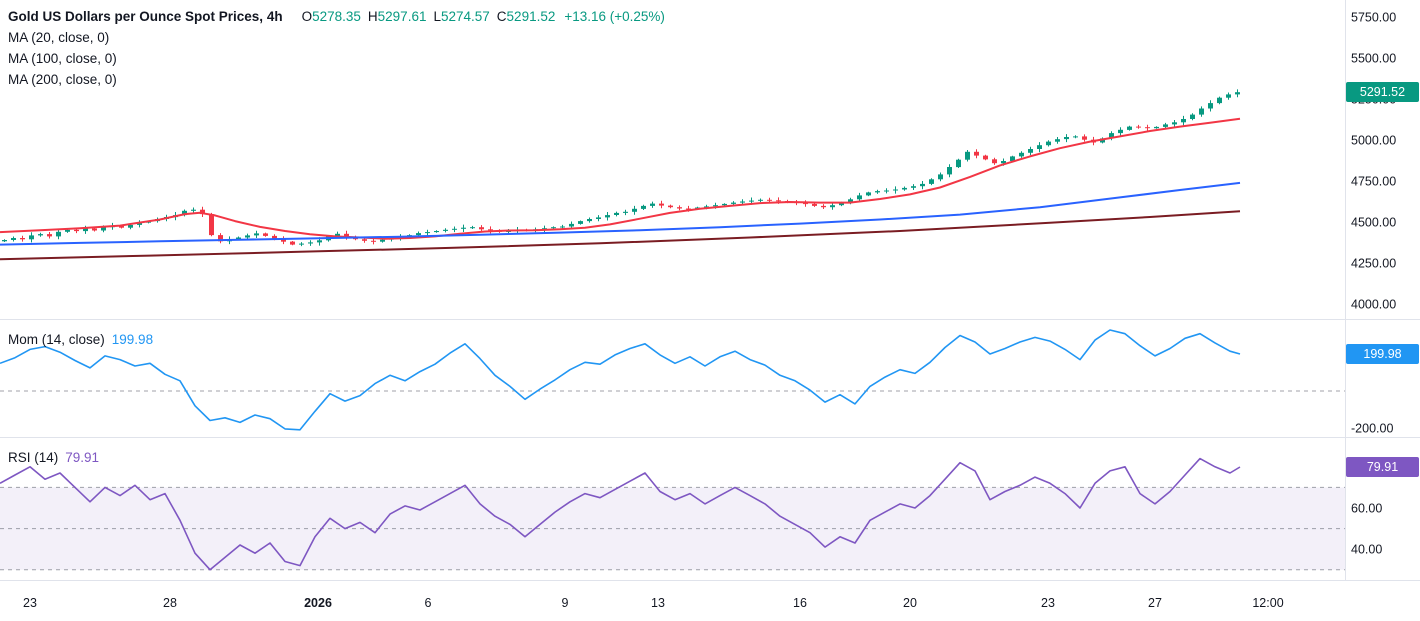 Image resolution: width=1420 pixels, height=621 pixels. I want to click on ohlc-low: L5274.57, so click(461, 16).